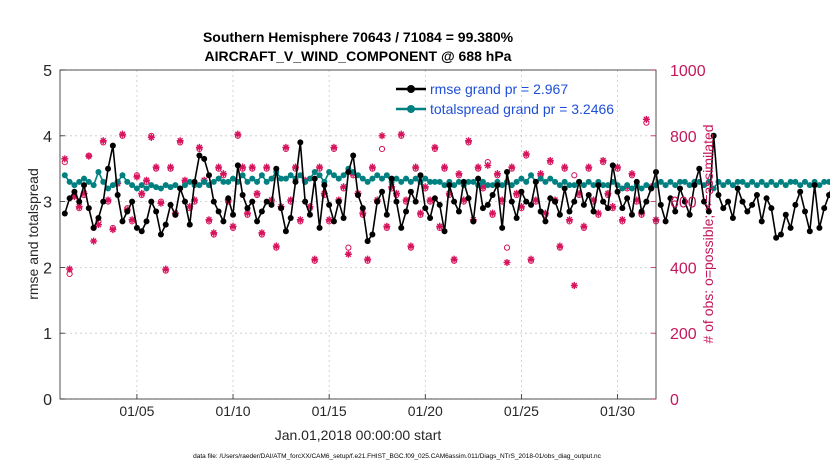 The image size is (830, 470). What do you see at coordinates (521, 411) in the screenshot?
I see `x-tick-label: 01/25` at bounding box center [521, 411].